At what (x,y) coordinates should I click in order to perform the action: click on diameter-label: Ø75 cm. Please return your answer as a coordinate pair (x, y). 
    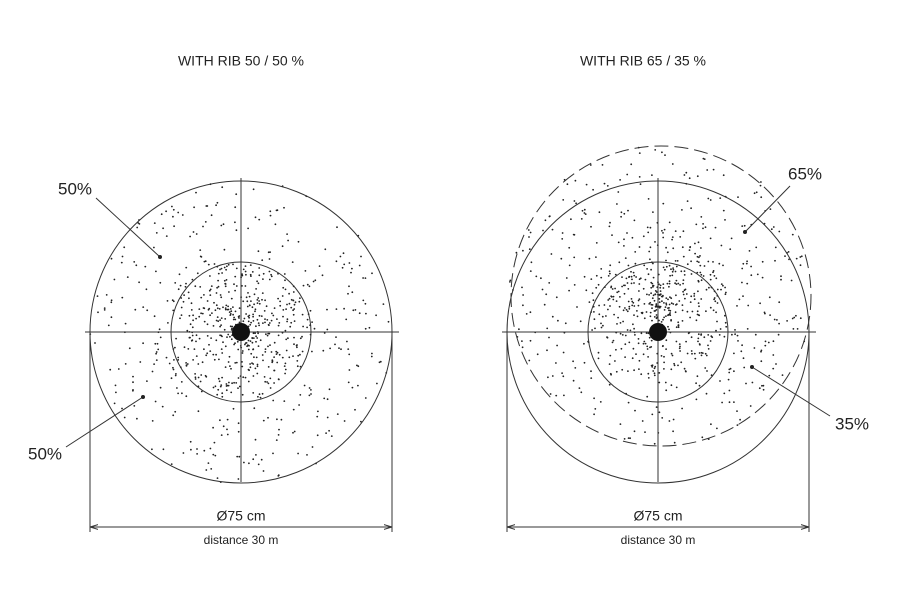
    Looking at the image, I should click on (240, 516).